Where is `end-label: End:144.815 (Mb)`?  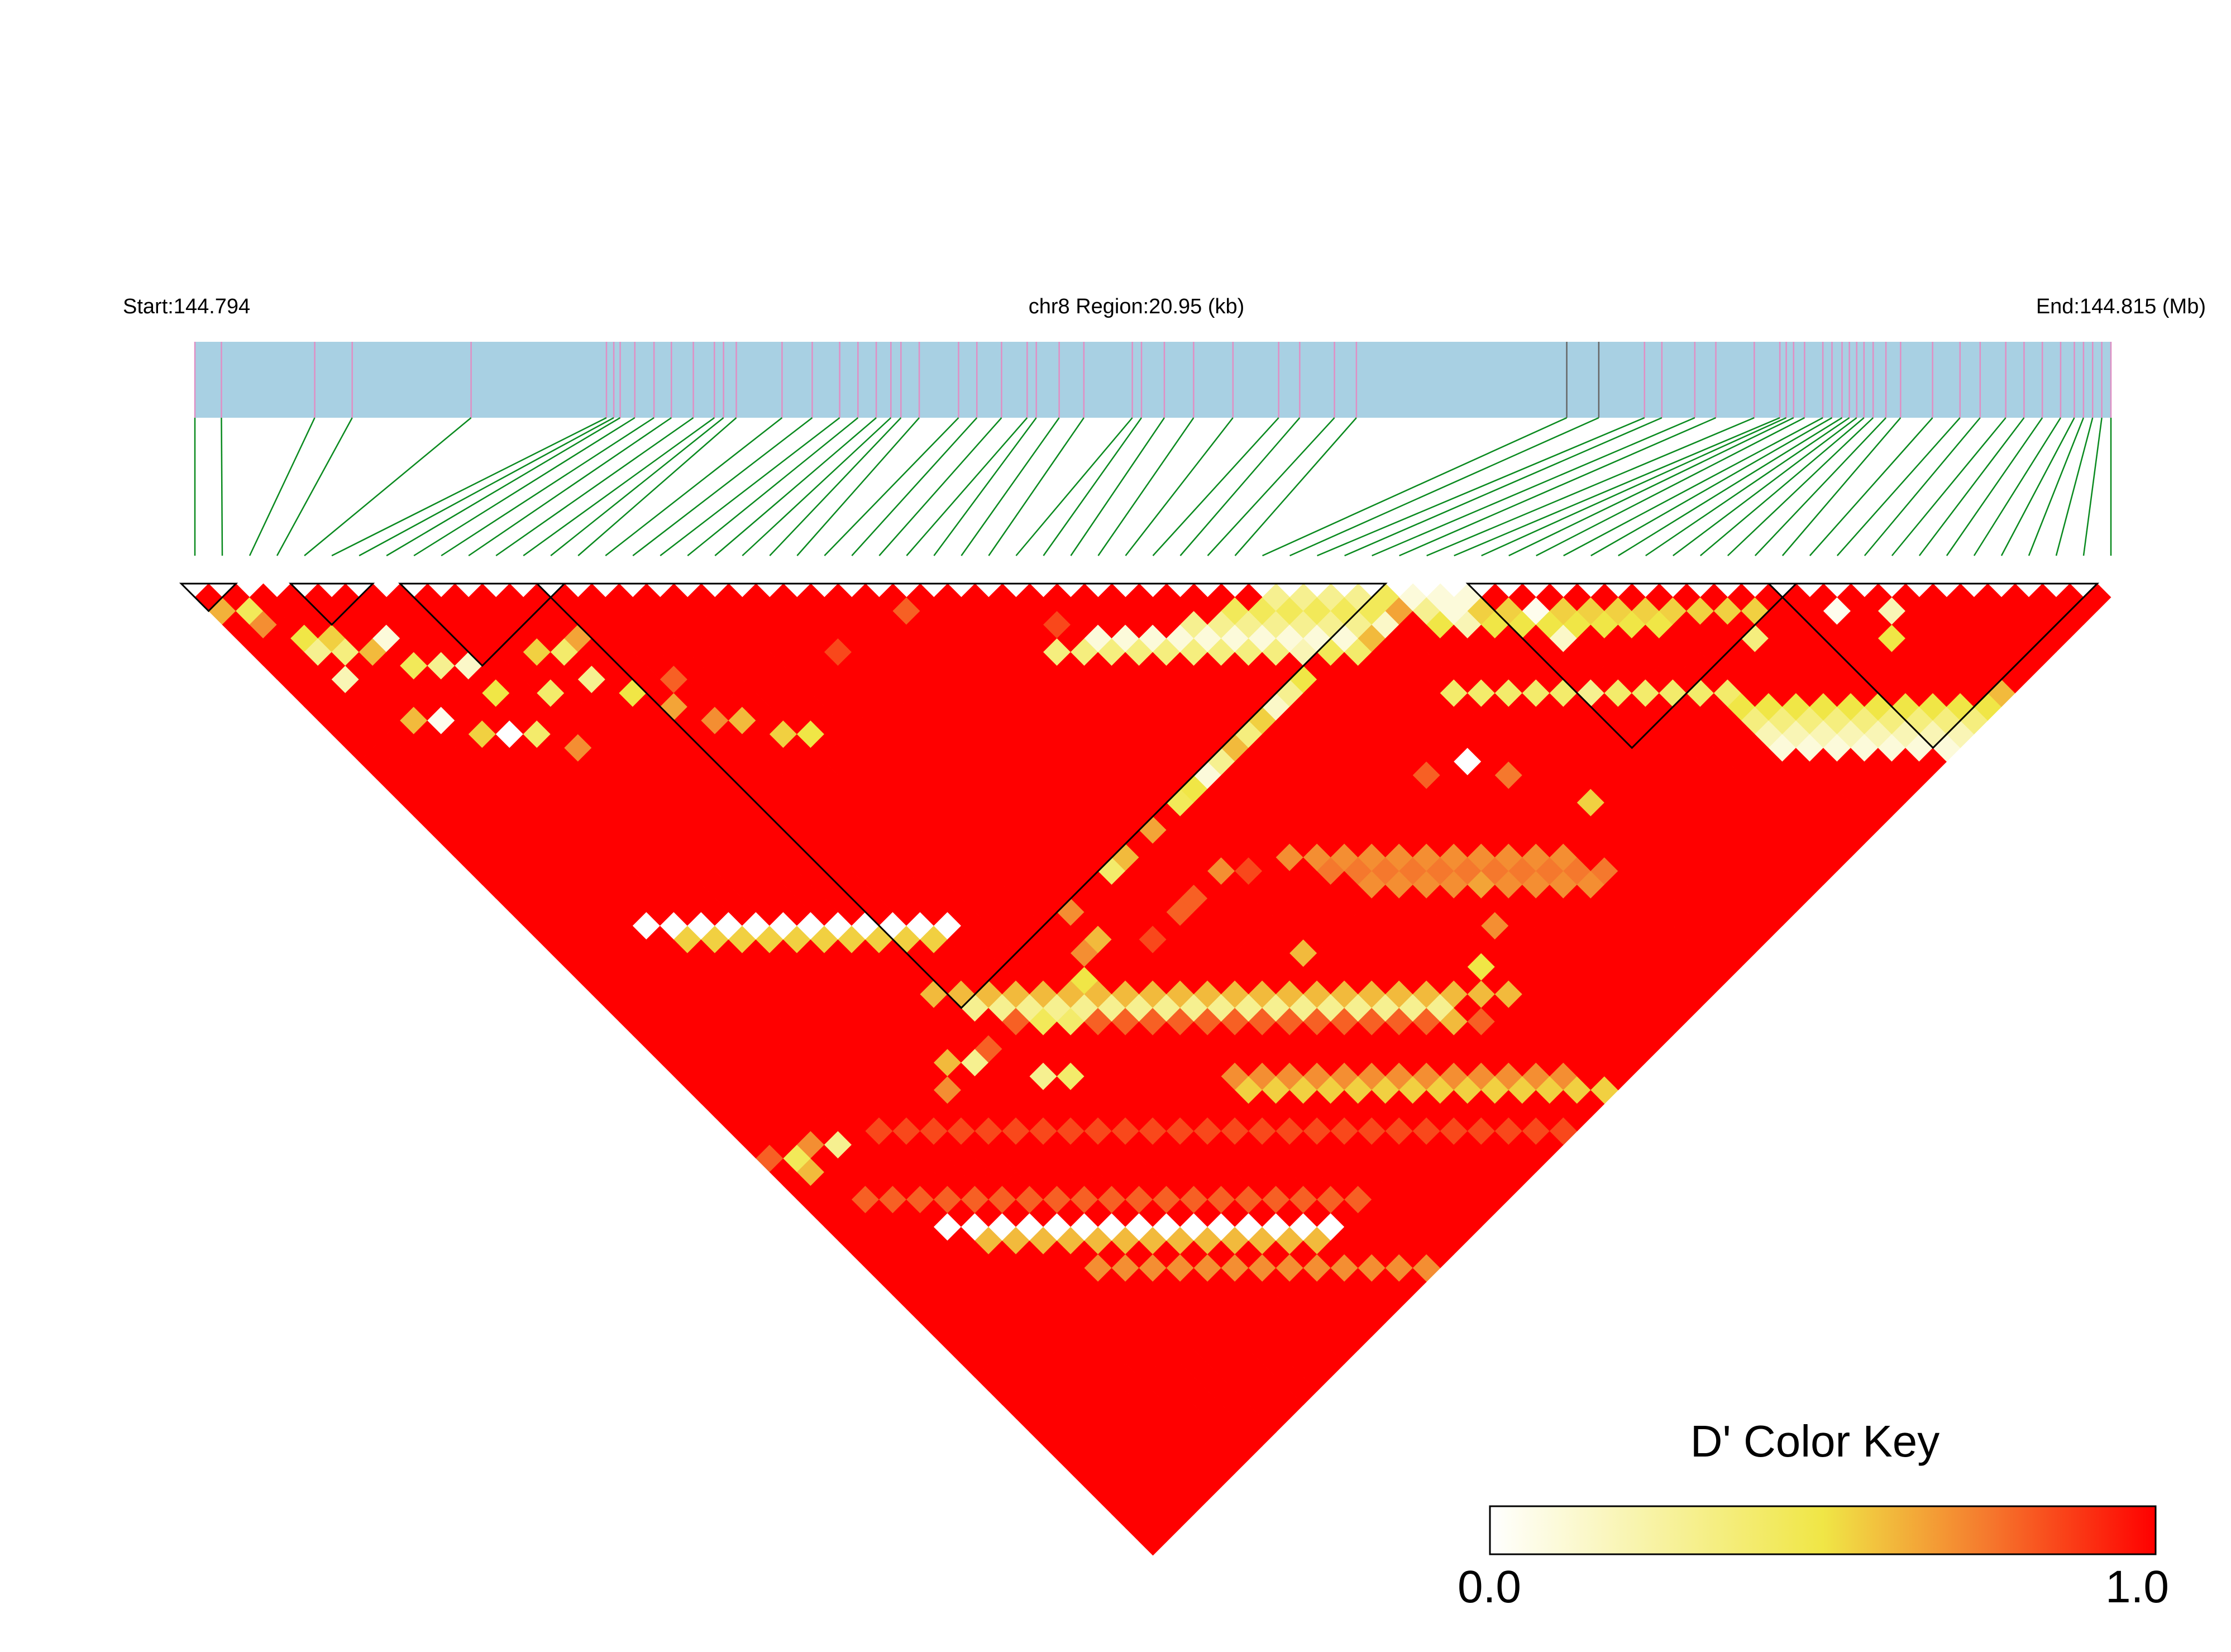
end-label: End:144.815 (Mb) is located at coordinates (2121, 306).